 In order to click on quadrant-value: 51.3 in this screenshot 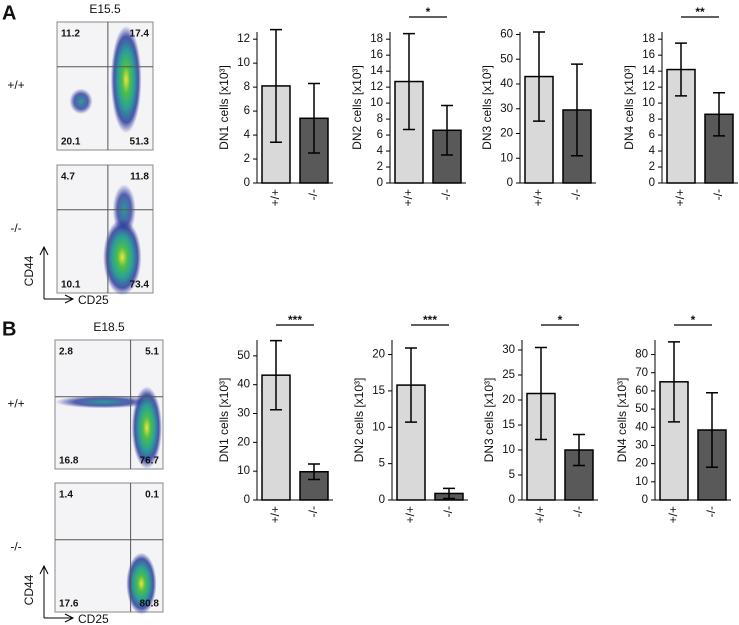, I will do `click(140, 142)`.